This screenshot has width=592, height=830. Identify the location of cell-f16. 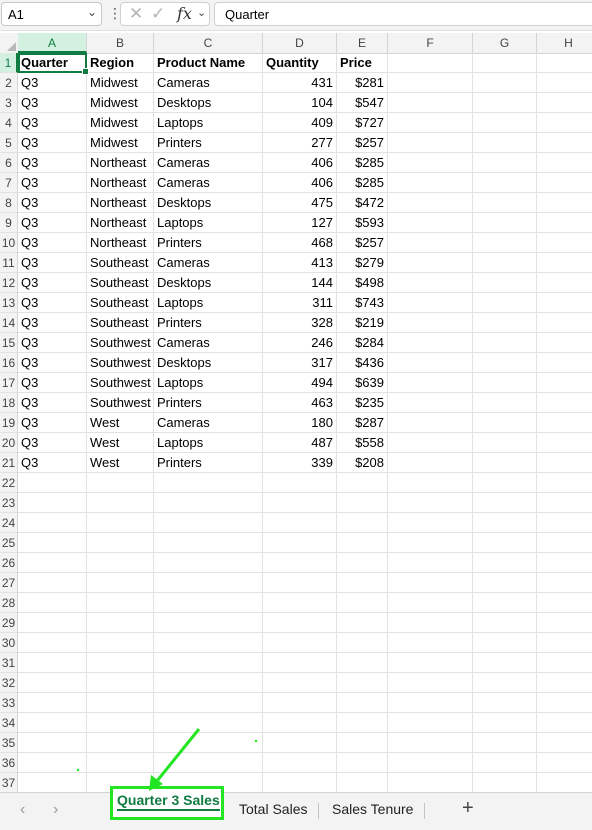
(430, 363).